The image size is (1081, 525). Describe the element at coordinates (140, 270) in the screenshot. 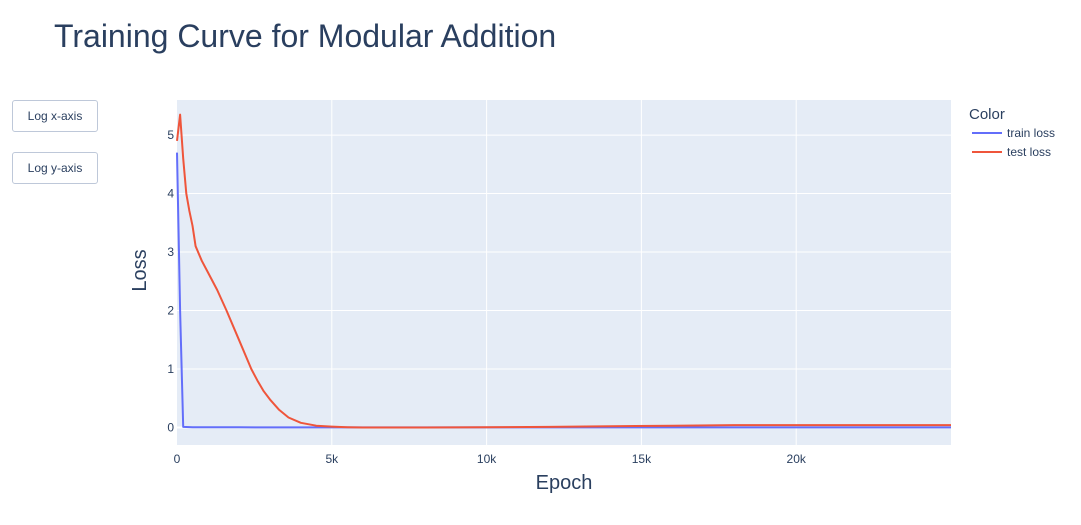

I see `y-axis-title: Loss` at that location.